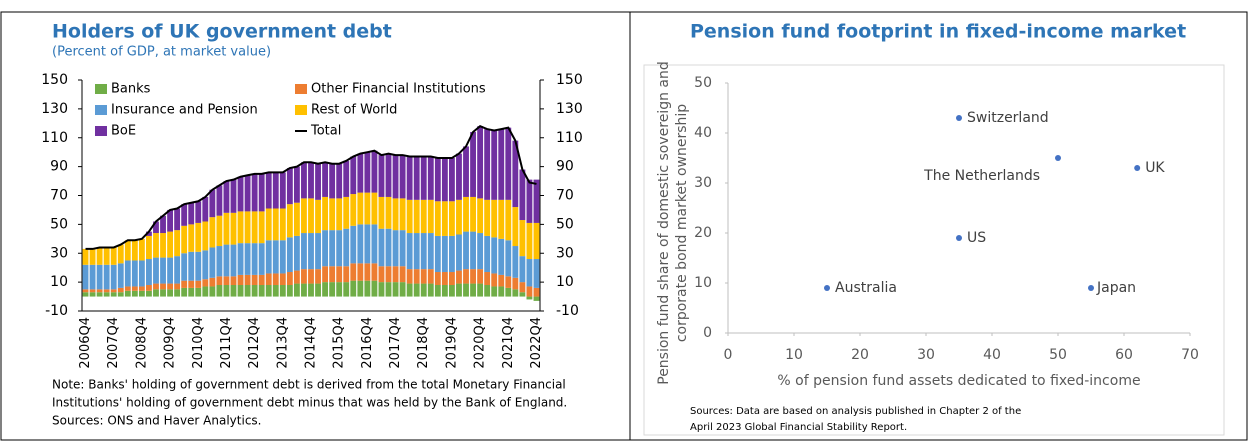  Describe the element at coordinates (707, 333) in the screenshot. I see `y-tick-label: 0` at that location.